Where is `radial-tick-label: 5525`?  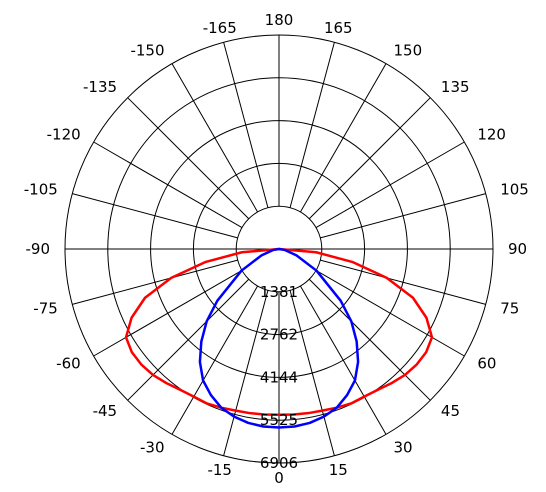 radial-tick-label: 5525 is located at coordinates (279, 420).